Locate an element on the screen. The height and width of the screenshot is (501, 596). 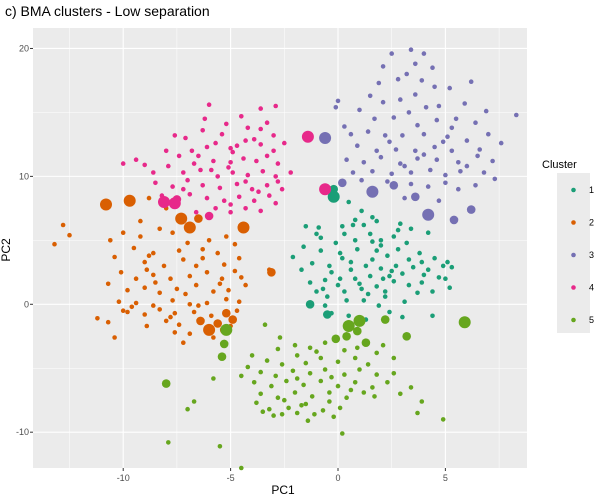
y-tick-label: 10 is located at coordinates (24, 176).